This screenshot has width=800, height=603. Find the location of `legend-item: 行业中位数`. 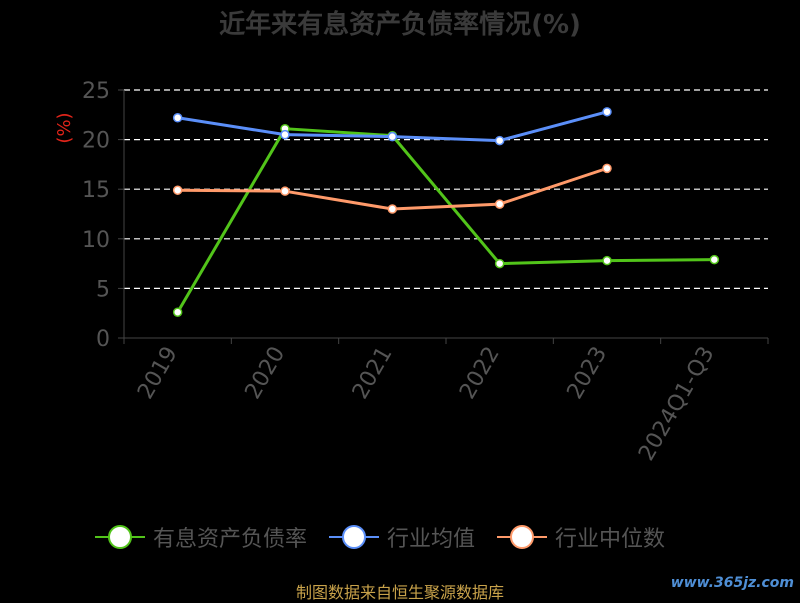

legend-item: 行业中位数 is located at coordinates (581, 537).